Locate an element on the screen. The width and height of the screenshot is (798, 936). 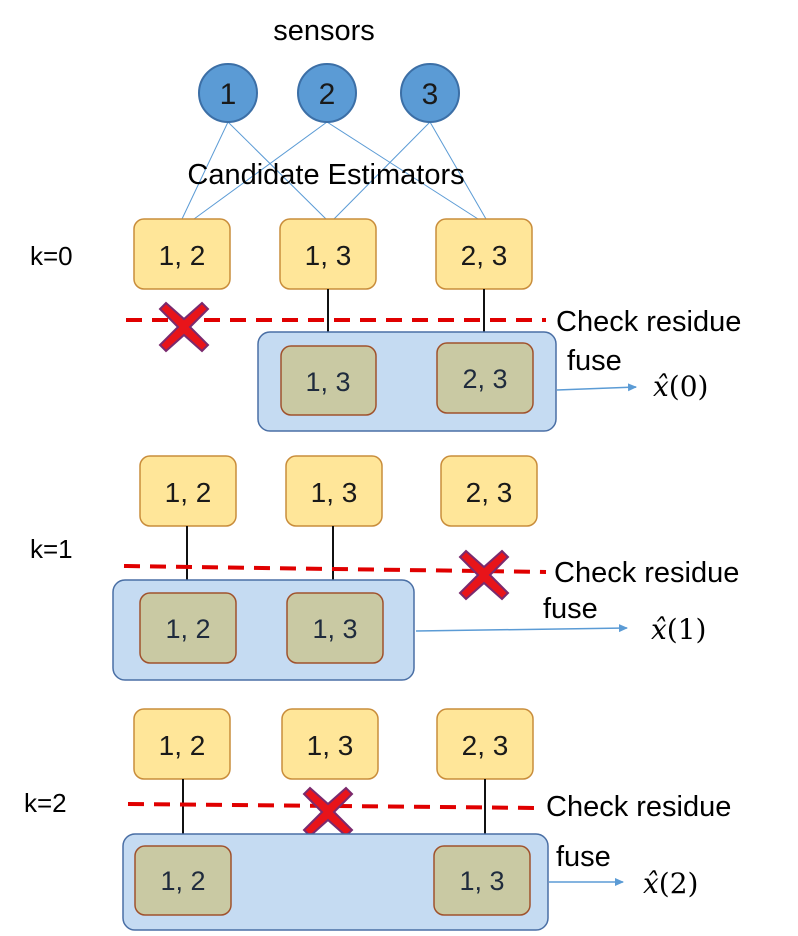
sensor-1-circle is located at coordinates (228, 93).